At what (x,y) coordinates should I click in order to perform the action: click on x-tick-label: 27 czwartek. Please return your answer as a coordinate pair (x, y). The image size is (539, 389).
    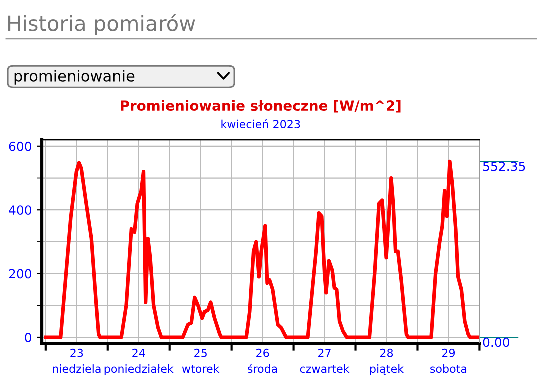
    Looking at the image, I should click on (325, 361).